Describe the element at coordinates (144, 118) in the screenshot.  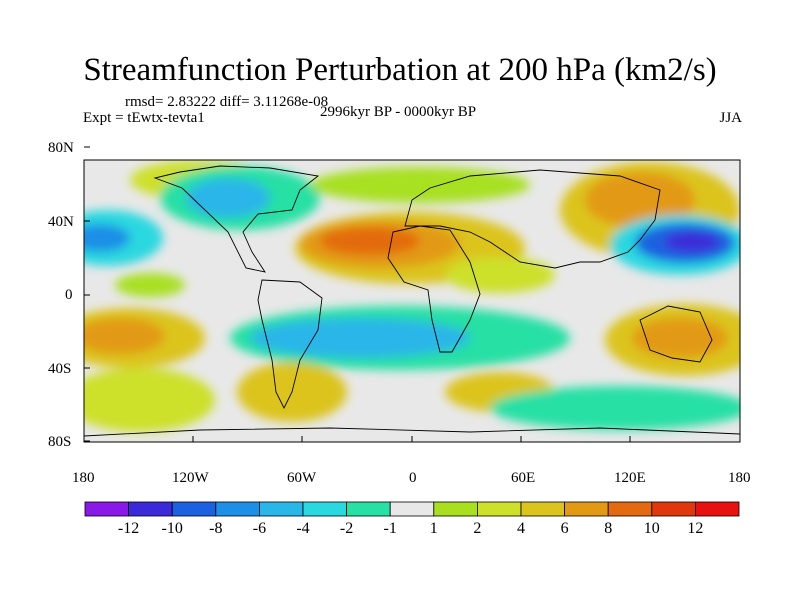
I see `experiment-label: Expt = tEwtx-tevta1` at that location.